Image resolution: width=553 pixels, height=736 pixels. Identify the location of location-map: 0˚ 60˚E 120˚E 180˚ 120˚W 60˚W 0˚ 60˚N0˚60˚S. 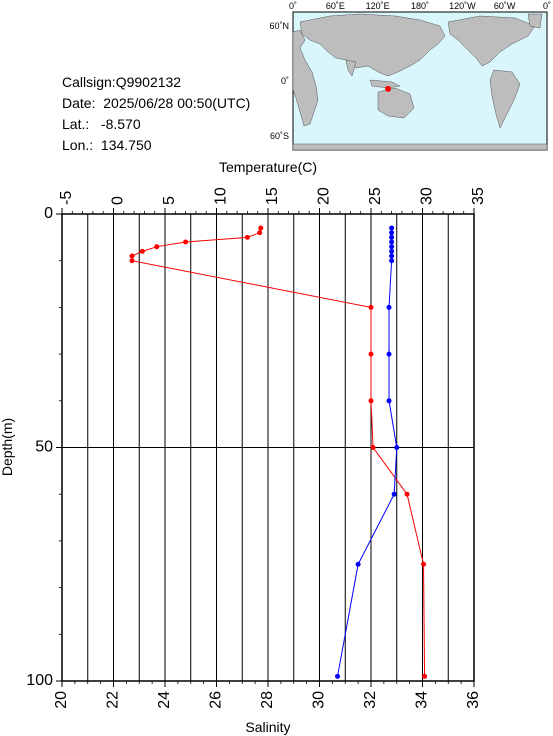
(410, 76).